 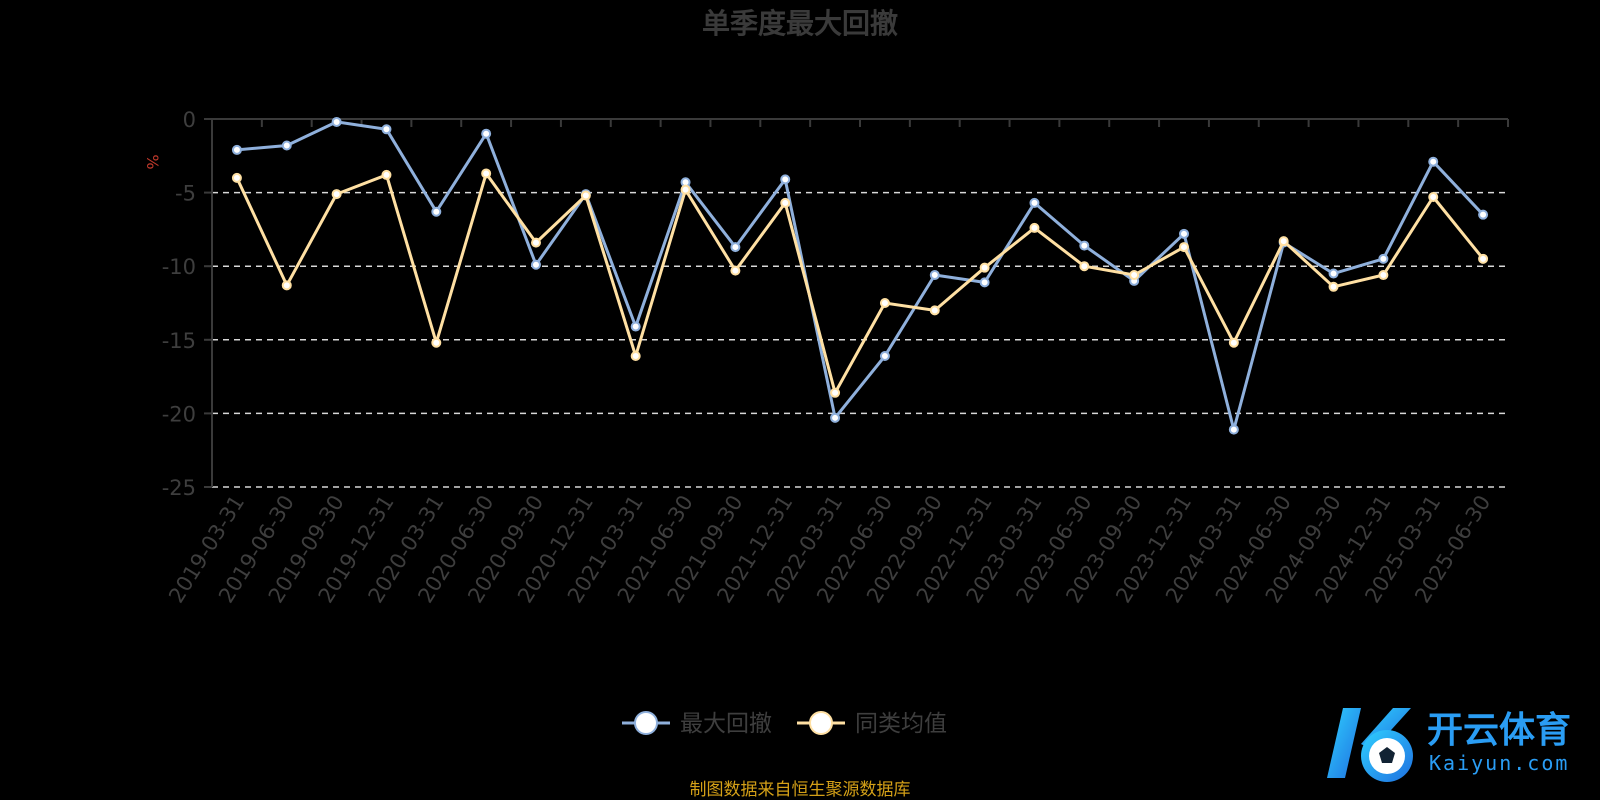 What do you see at coordinates (185, 194) in the screenshot?
I see `y-tick-label: -5` at bounding box center [185, 194].